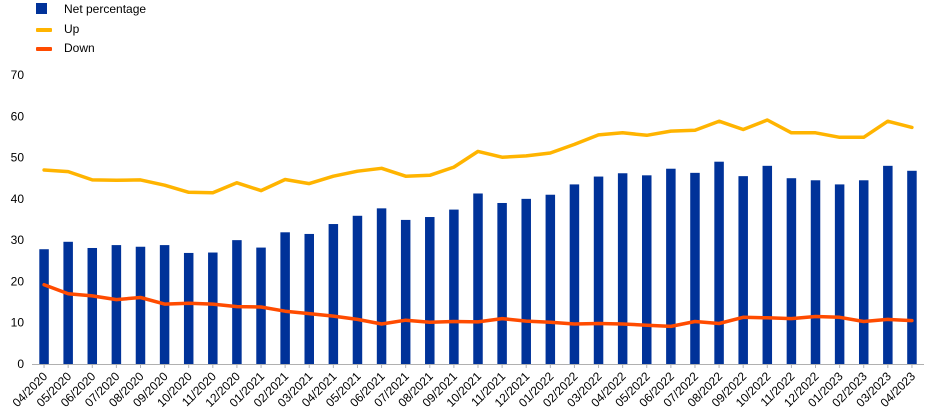 The height and width of the screenshot is (419, 948). What do you see at coordinates (18, 75) in the screenshot?
I see `y-tick-label: 70` at bounding box center [18, 75].